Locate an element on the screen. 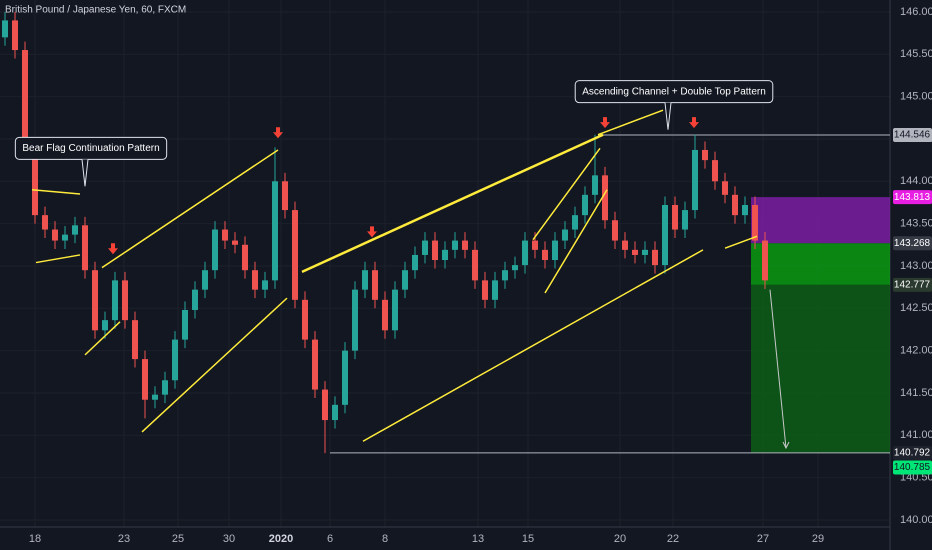  x-tick-label: 29 is located at coordinates (818, 539).